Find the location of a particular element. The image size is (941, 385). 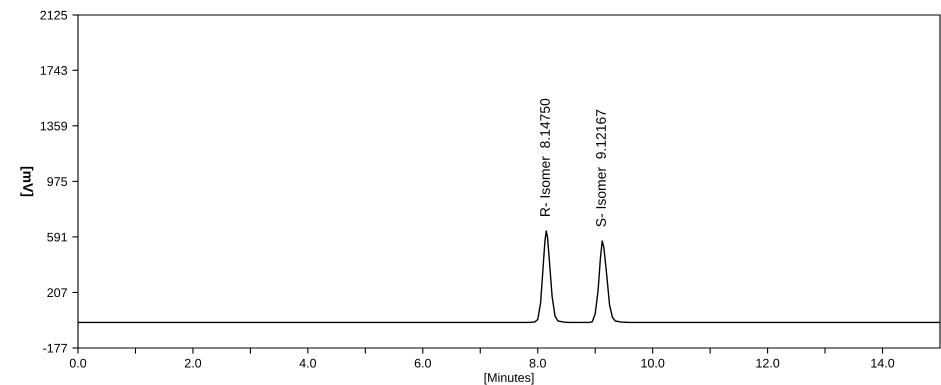

annotation: R- Isomer 8.14750 is located at coordinates (545, 157).